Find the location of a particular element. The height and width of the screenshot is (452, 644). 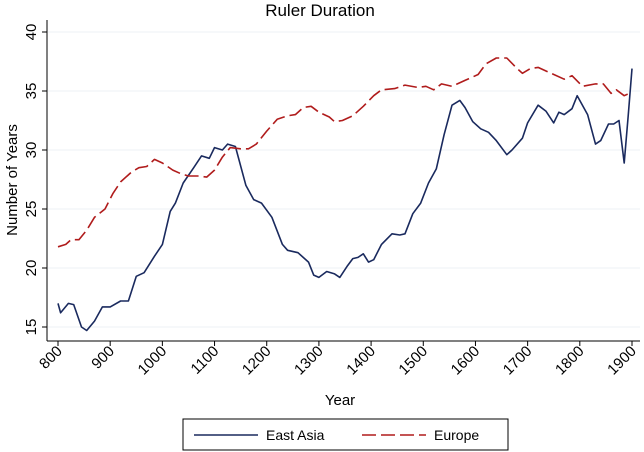

y-tick-label: 40 is located at coordinates (31, 32).